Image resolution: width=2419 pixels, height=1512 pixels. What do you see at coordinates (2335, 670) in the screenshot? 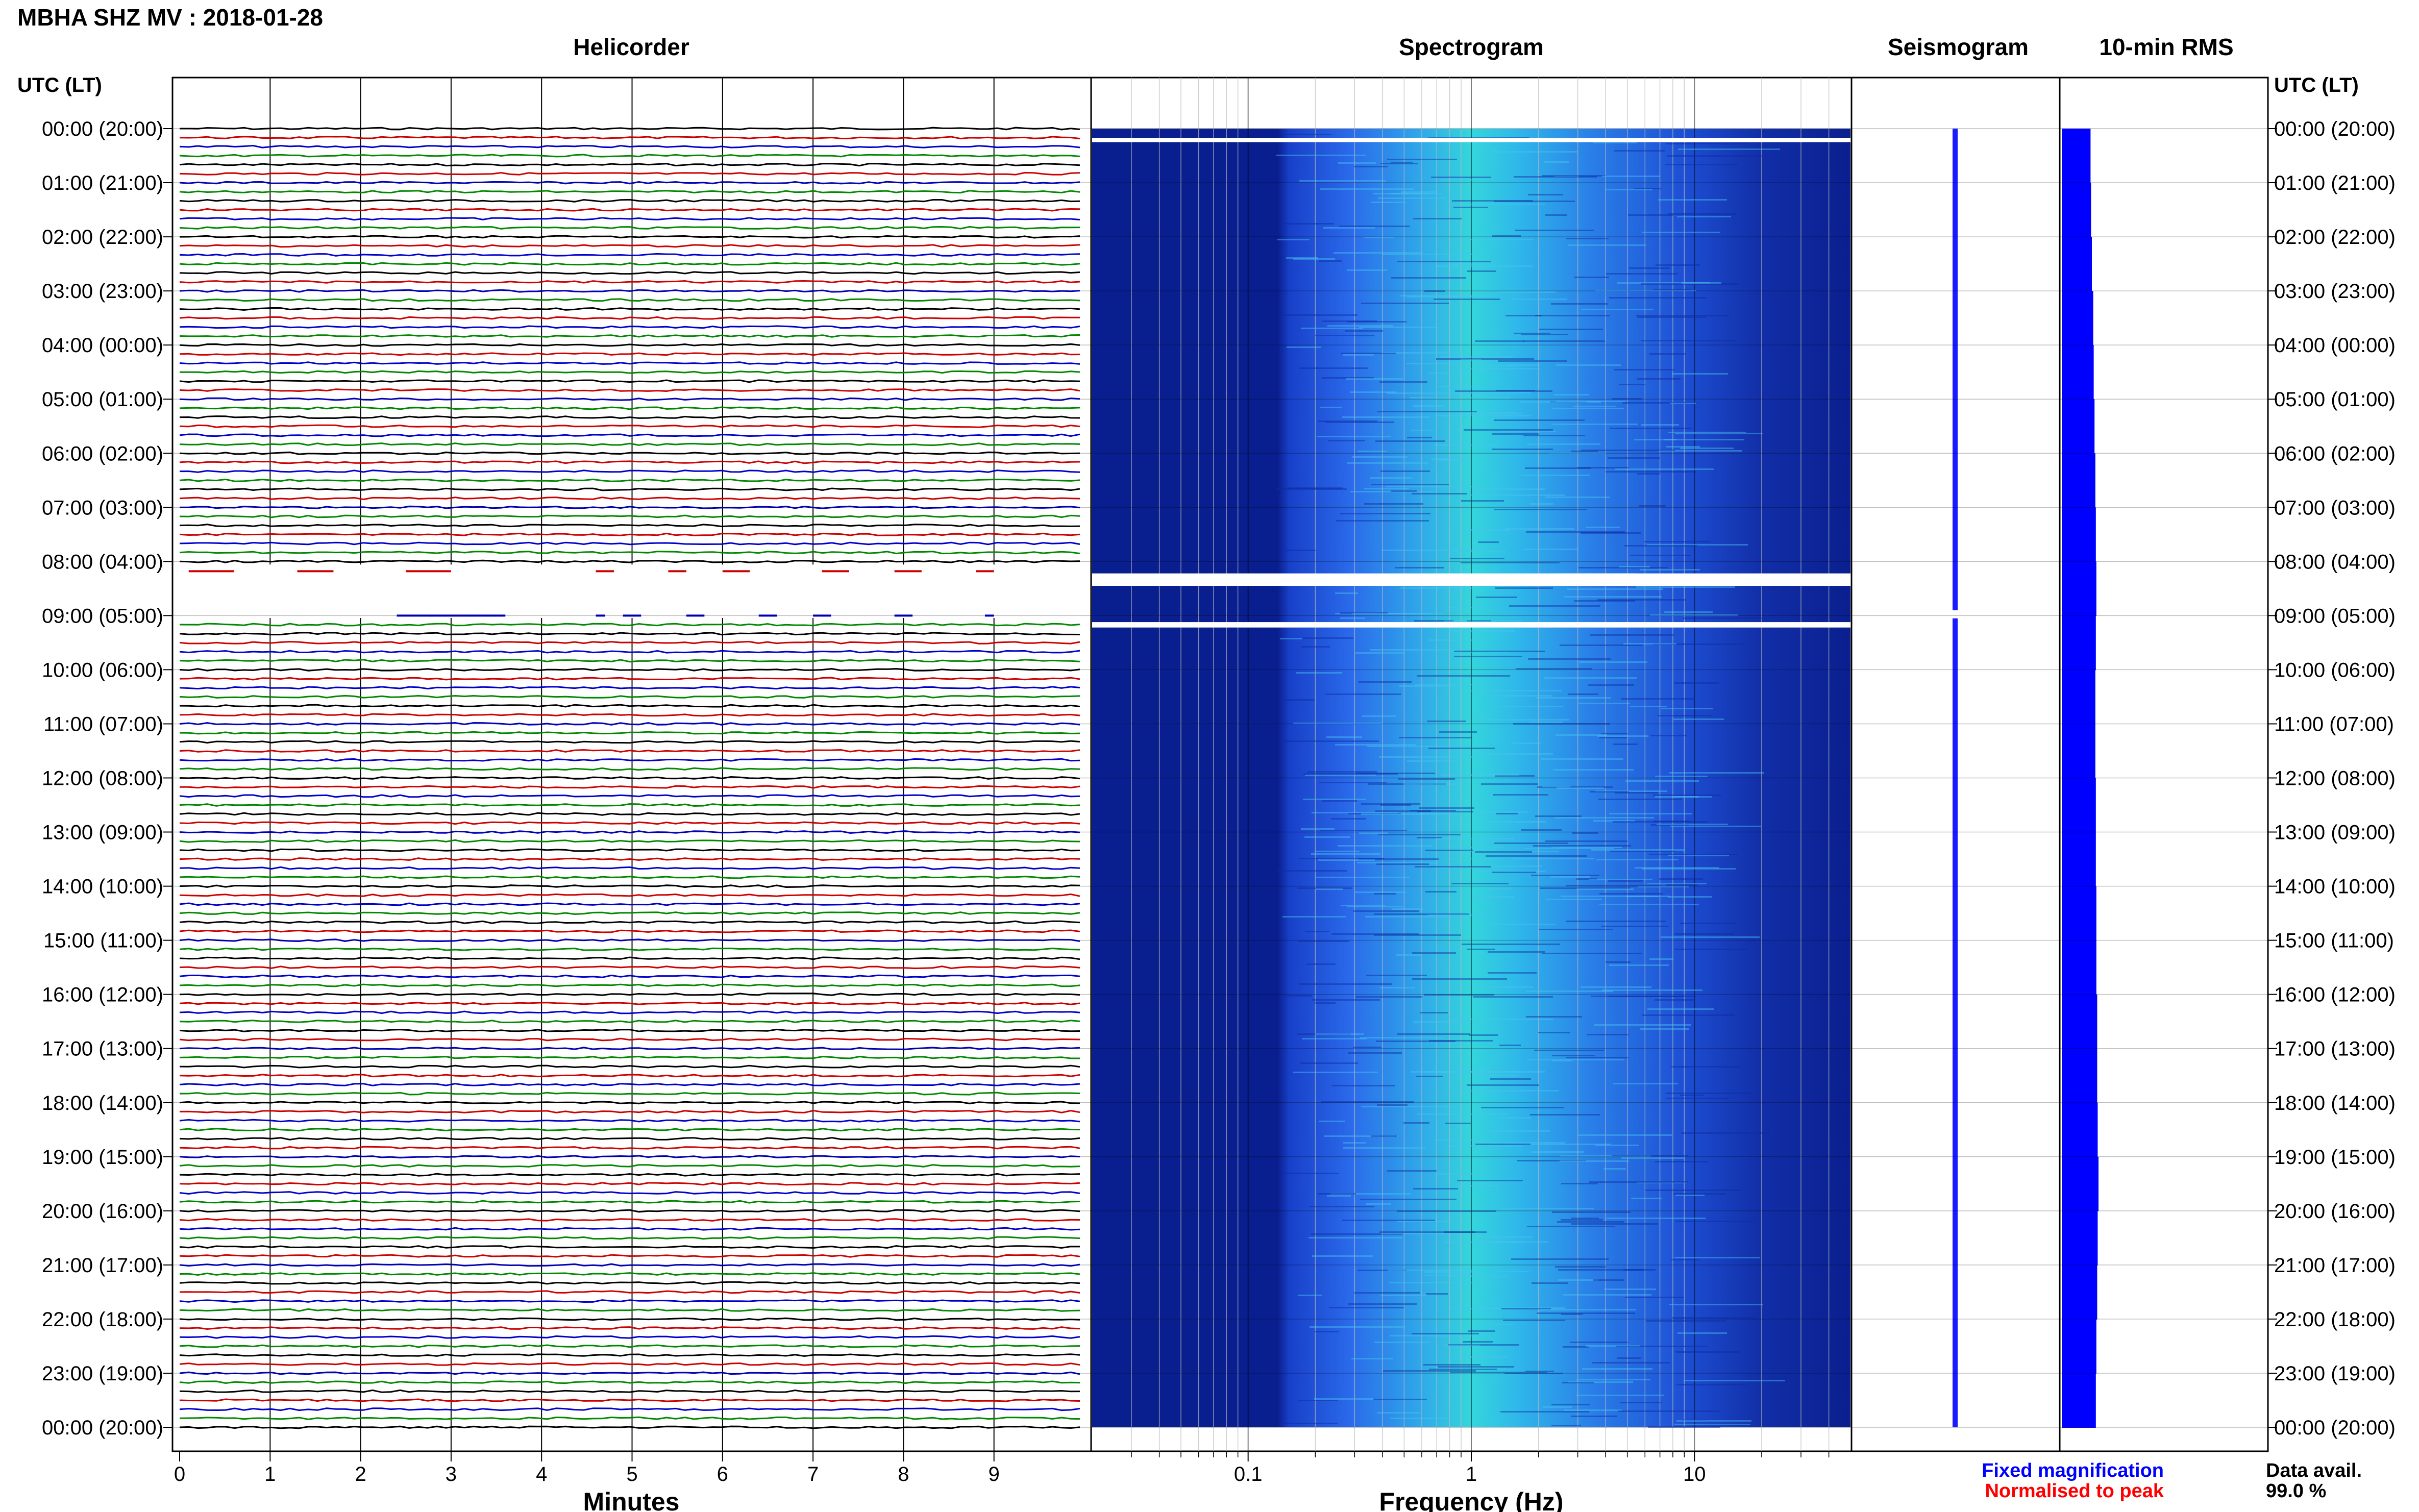
I see `time-label: 10:00 (06:00)` at bounding box center [2335, 670].